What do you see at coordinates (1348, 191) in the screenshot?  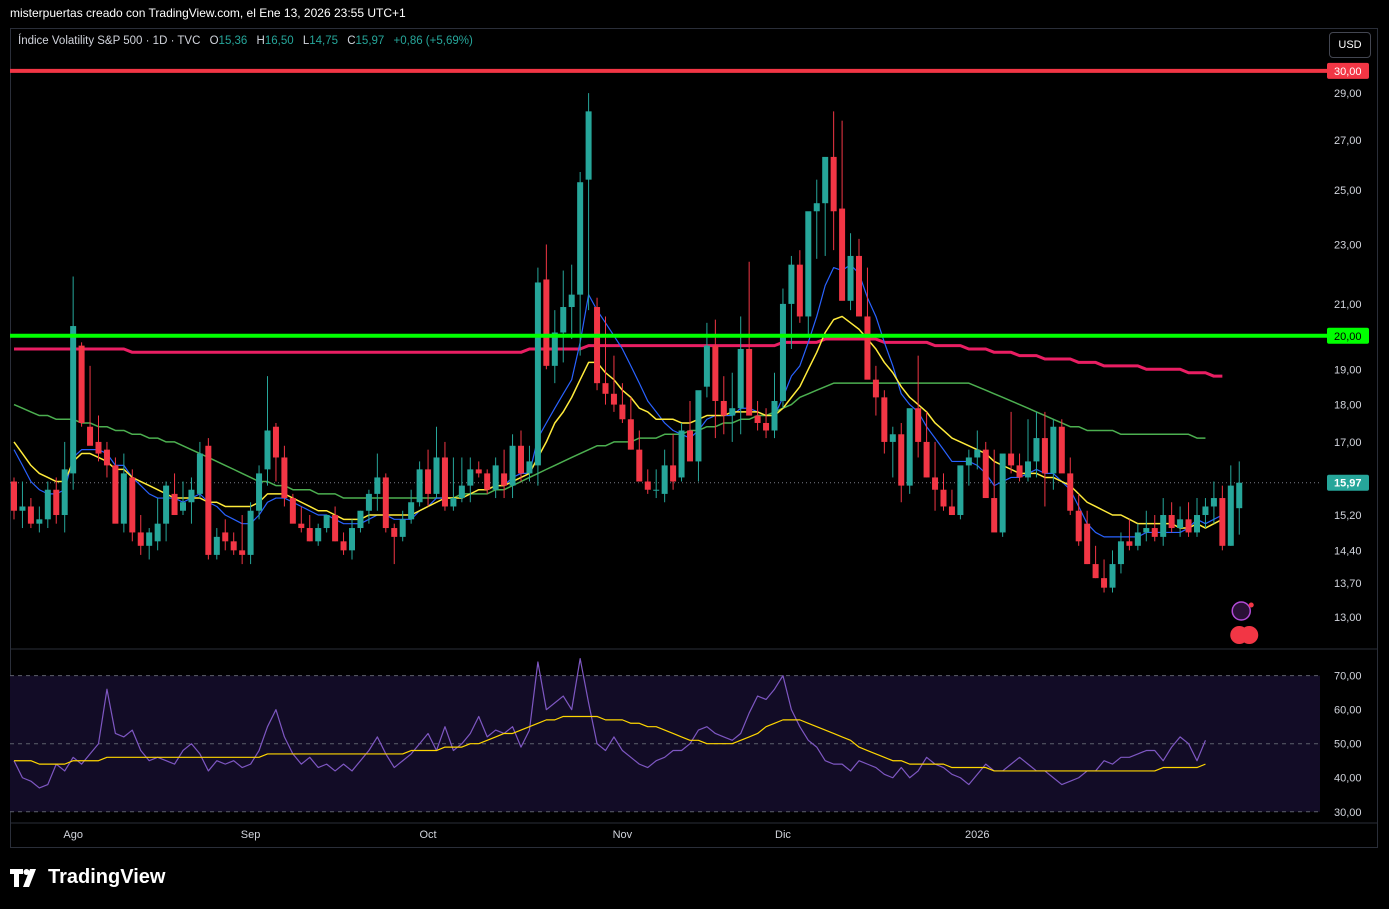 I see `price-tick-label: 25,00` at bounding box center [1348, 191].